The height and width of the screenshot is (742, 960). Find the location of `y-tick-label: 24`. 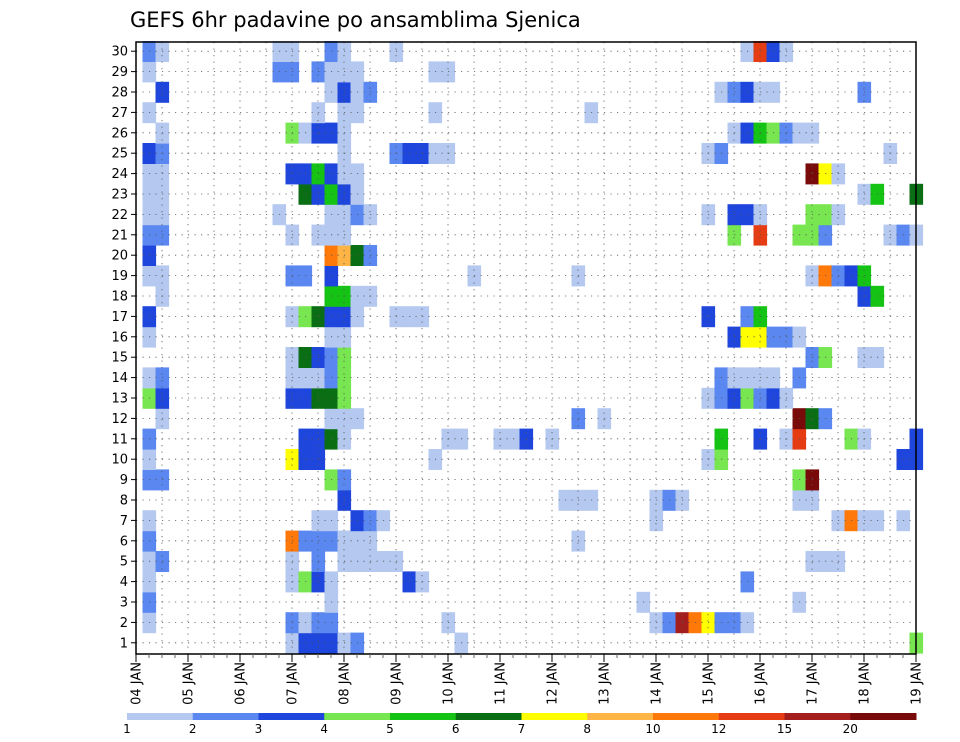

y-tick-label: 24 is located at coordinates (119, 174).